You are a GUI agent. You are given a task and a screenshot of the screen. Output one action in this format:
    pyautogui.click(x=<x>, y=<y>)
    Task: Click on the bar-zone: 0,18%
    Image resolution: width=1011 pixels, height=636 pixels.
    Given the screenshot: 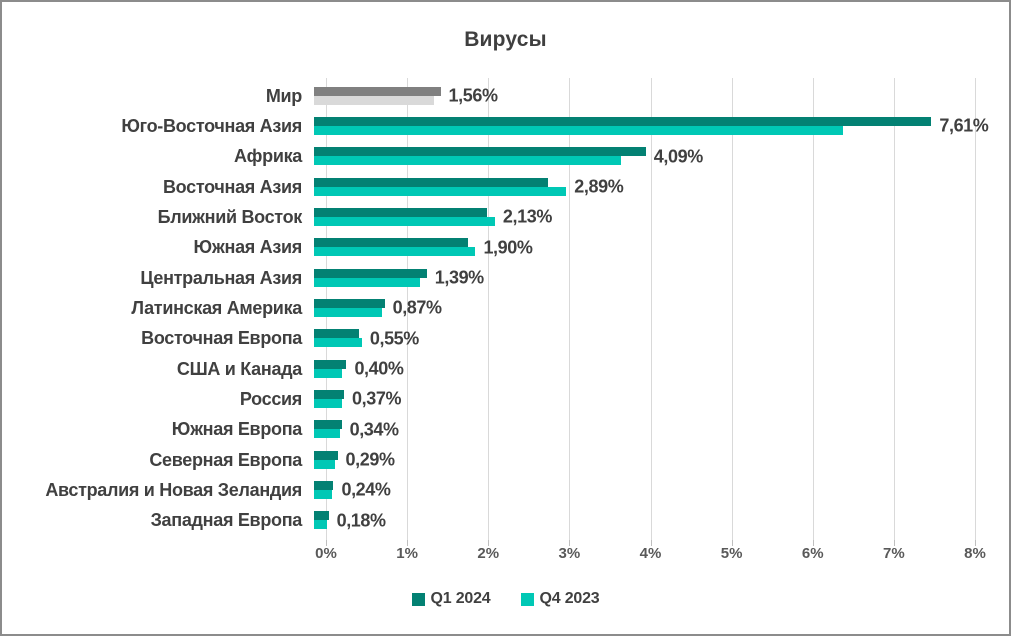 What is the action you would take?
    pyautogui.click(x=638, y=521)
    